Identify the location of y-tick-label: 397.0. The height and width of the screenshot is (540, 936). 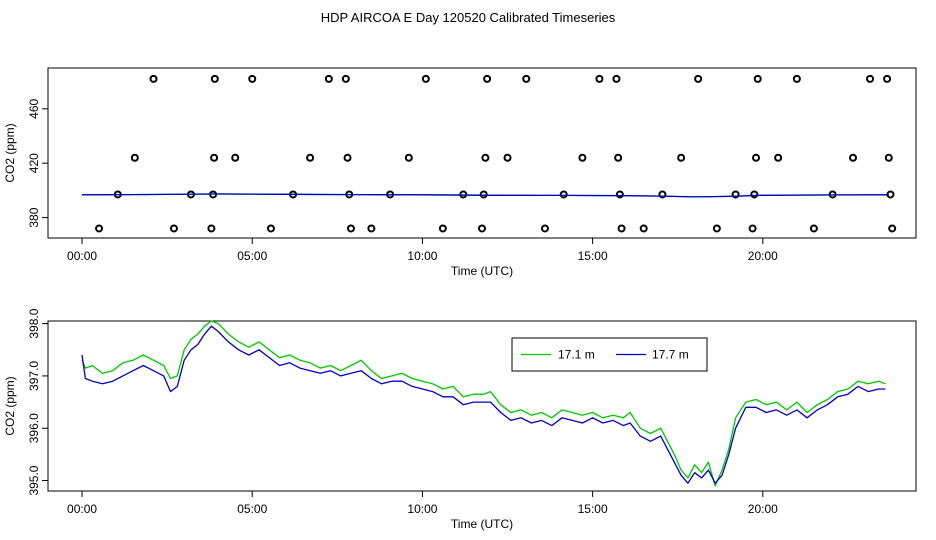
(34, 376).